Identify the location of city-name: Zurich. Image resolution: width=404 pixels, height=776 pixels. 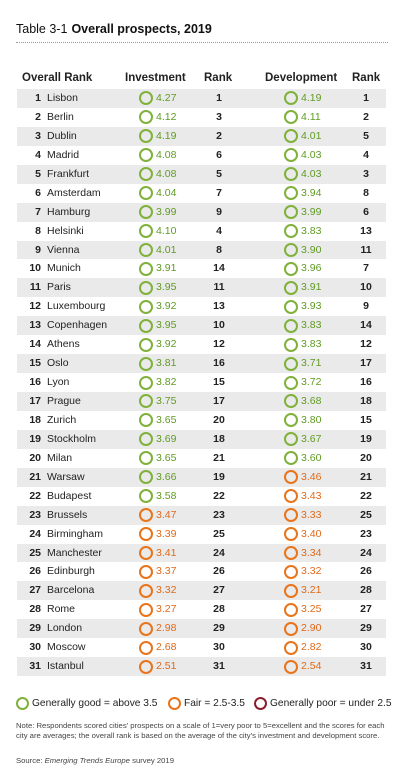
(62, 419).